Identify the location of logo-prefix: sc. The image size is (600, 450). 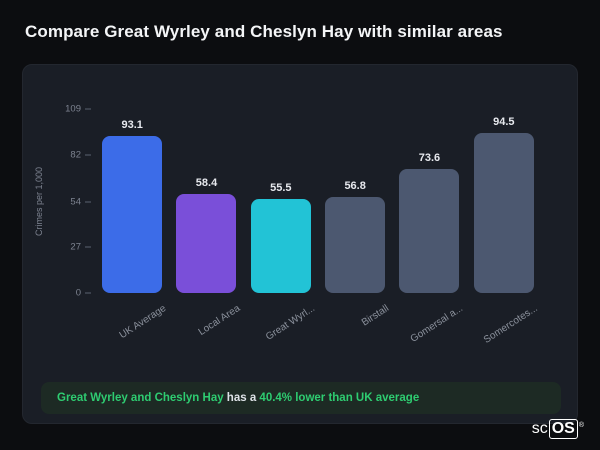
(539, 429).